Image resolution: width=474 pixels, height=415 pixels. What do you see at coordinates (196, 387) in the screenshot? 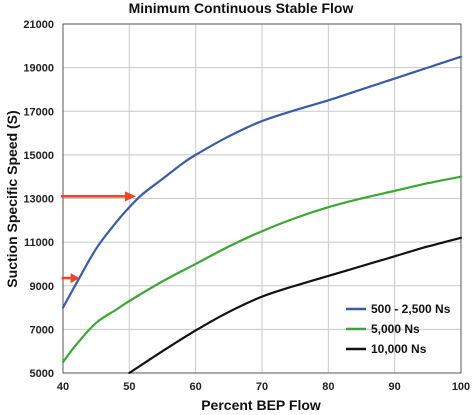
I see `x-tick-label: 60` at bounding box center [196, 387].